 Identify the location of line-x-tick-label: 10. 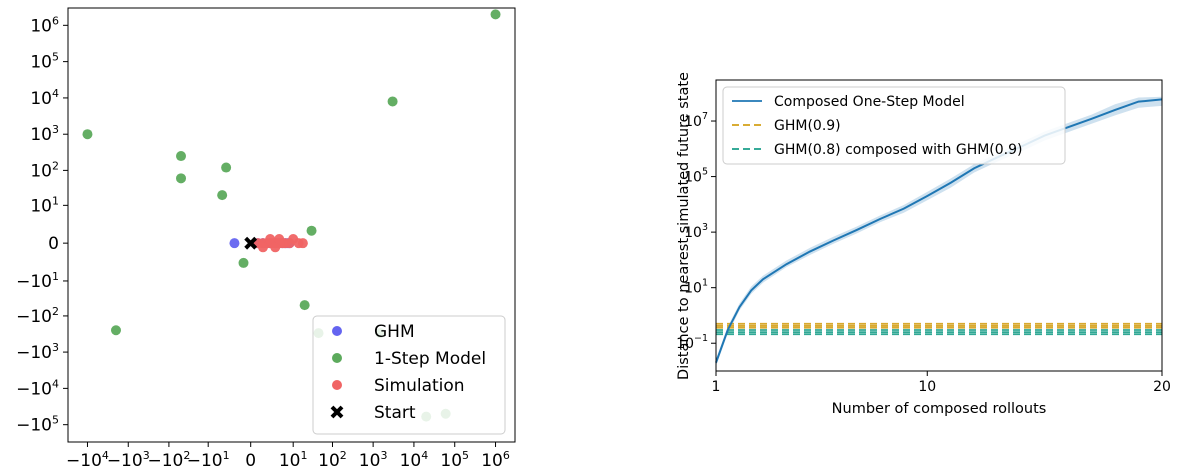
(927, 387).